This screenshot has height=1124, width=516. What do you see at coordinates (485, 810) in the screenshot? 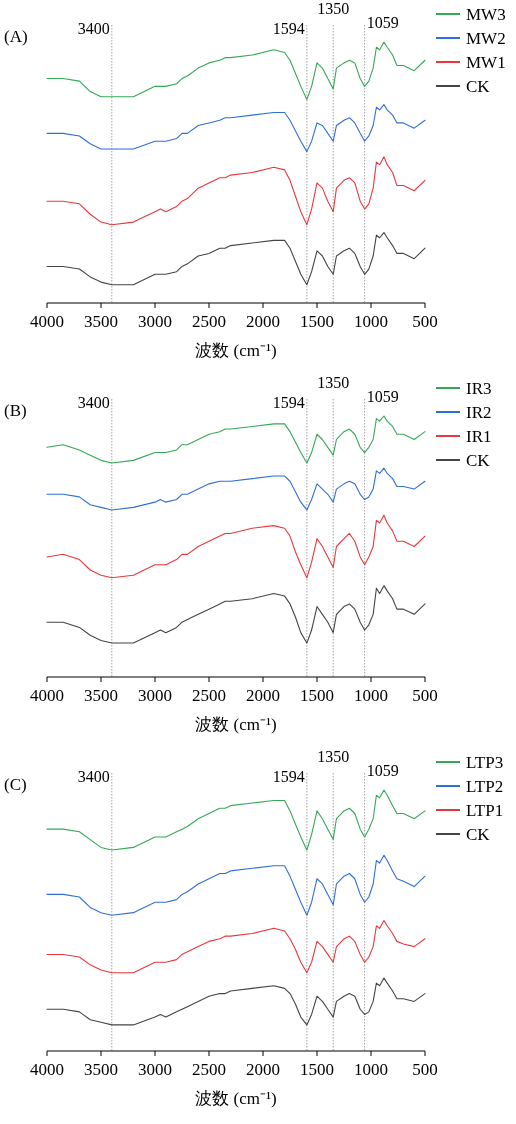
I see `legend-label: LTP1` at bounding box center [485, 810].